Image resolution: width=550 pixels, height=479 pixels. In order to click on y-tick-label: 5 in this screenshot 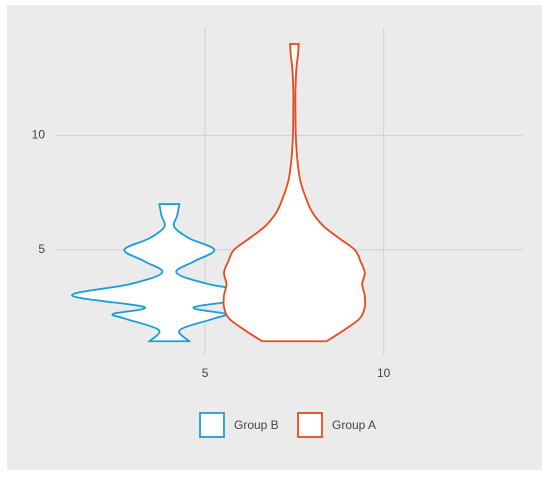, I will do `click(41, 249)`.